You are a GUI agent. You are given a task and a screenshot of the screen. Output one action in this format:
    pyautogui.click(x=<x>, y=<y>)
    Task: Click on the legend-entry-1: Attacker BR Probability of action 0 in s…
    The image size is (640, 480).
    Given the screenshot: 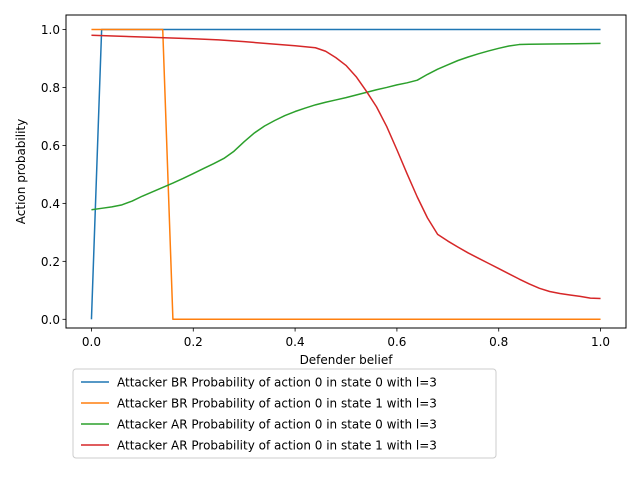 What is the action you would take?
    pyautogui.click(x=277, y=383)
    